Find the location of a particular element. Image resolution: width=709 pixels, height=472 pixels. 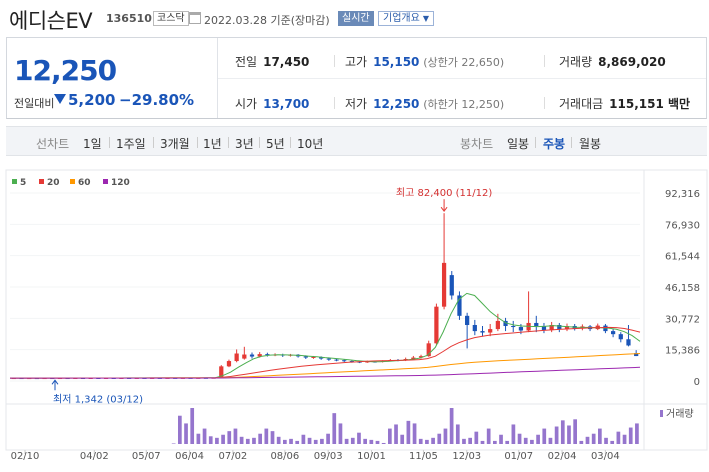

ma-line-ma120 is located at coordinates (325, 372).